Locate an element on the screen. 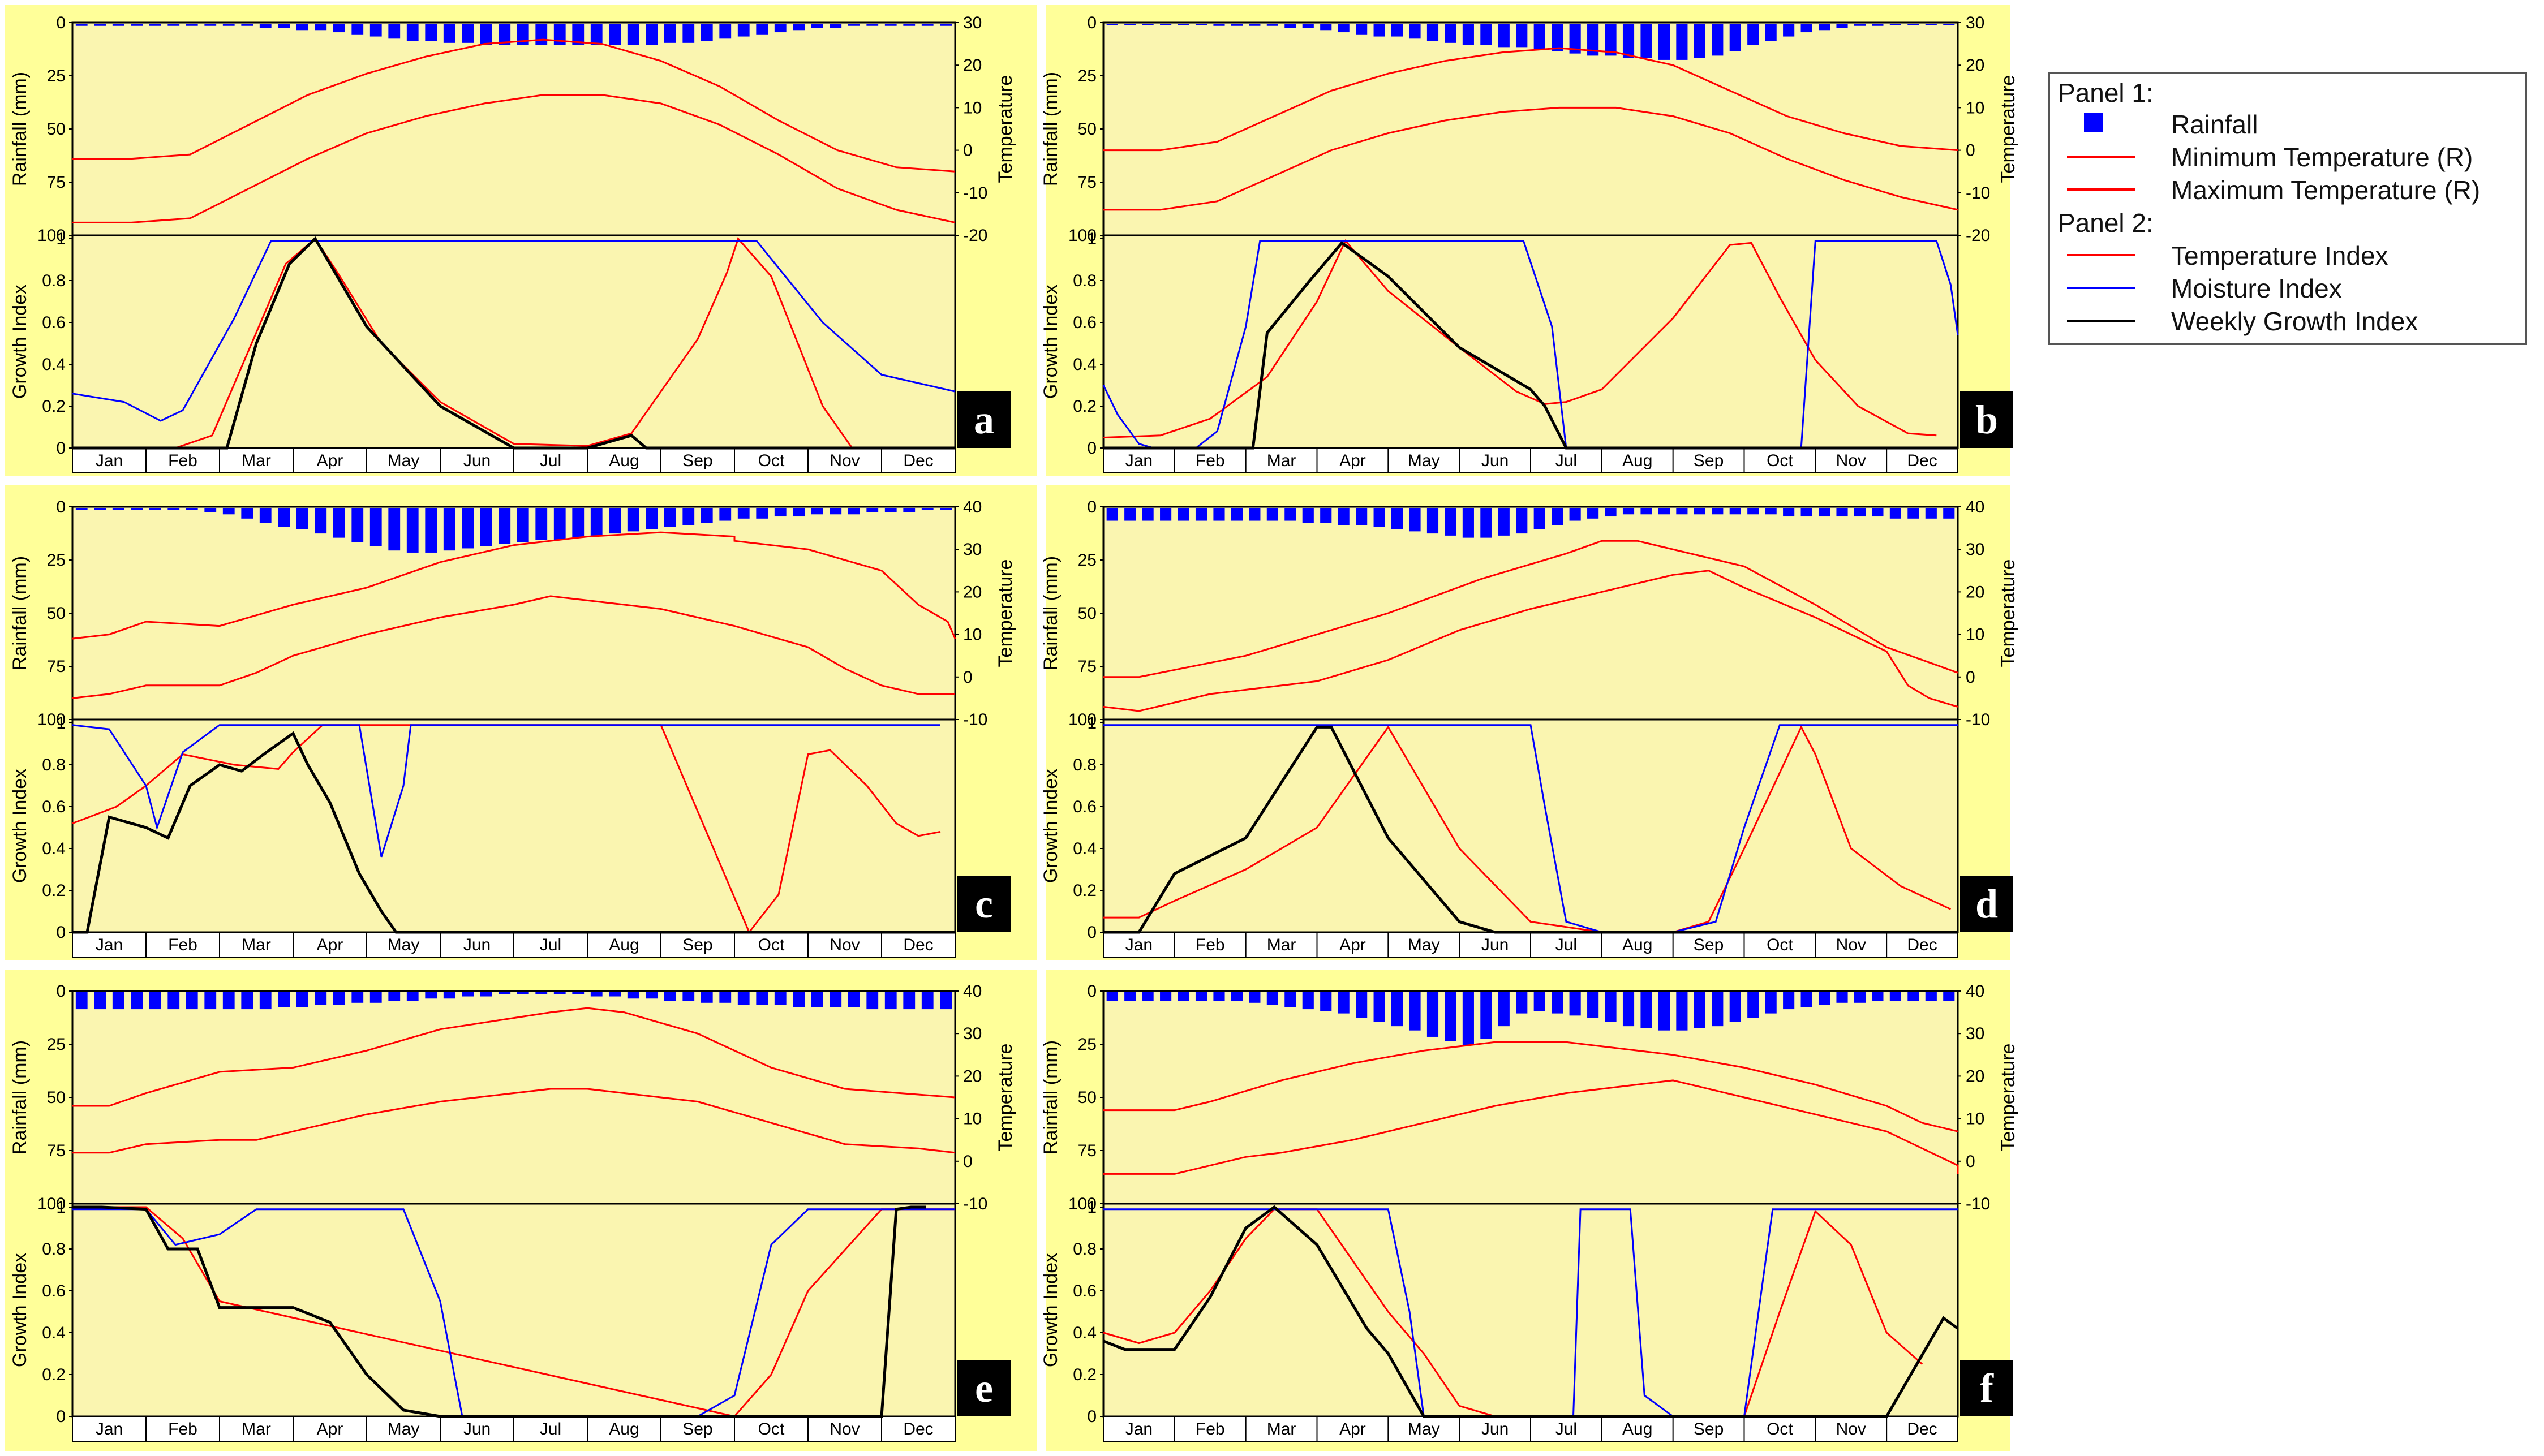 The image size is (2544, 1456). month-label-nov: Nov is located at coordinates (845, 945).